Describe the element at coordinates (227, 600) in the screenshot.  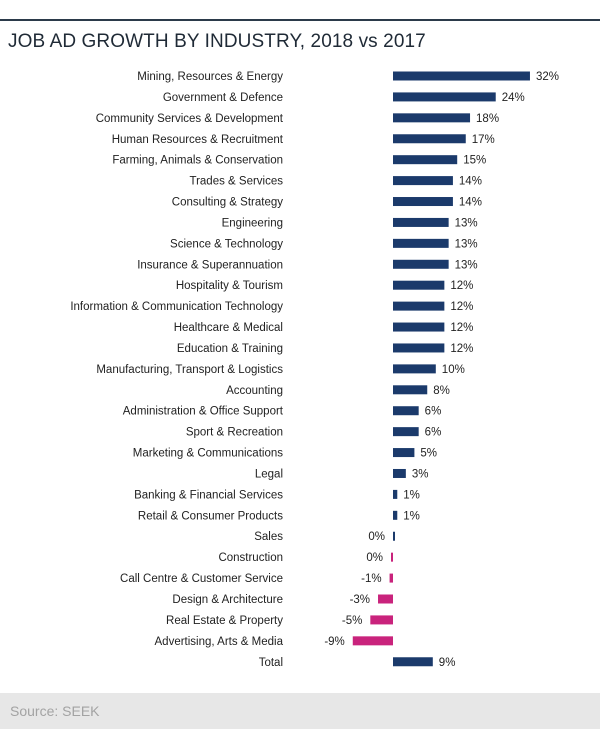
I see `category-label-design-and-architecture: Design & Architecture` at that location.